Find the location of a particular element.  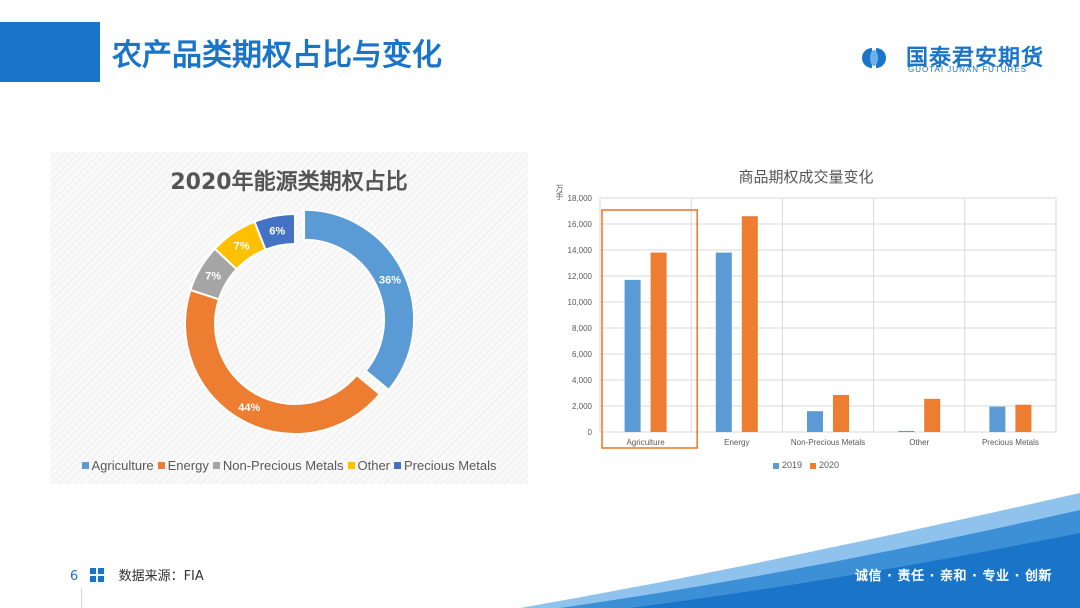

footer-divider is located at coordinates (81, 598).